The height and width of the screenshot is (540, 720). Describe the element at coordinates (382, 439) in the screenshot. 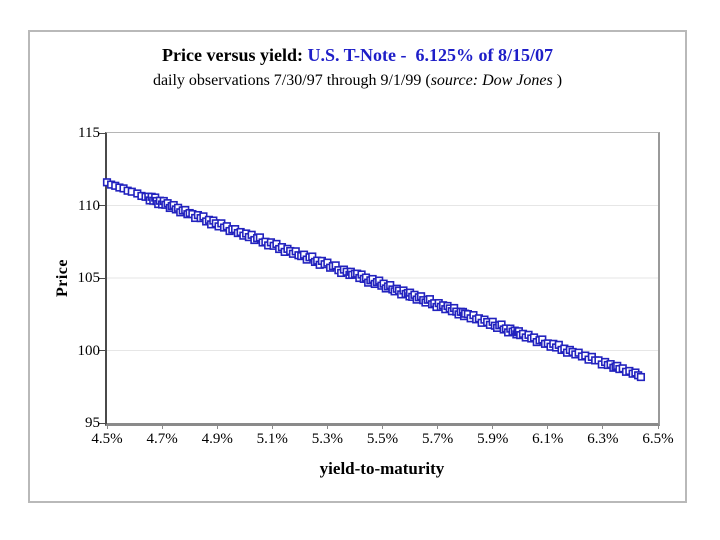

I see `x-tick-label: 5.5%` at that location.